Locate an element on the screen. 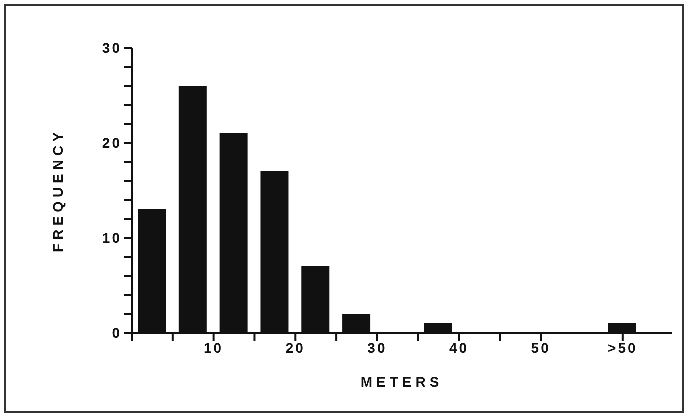 Image resolution: width=688 pixels, height=417 pixels. x-tick-label: 40 is located at coordinates (459, 348).